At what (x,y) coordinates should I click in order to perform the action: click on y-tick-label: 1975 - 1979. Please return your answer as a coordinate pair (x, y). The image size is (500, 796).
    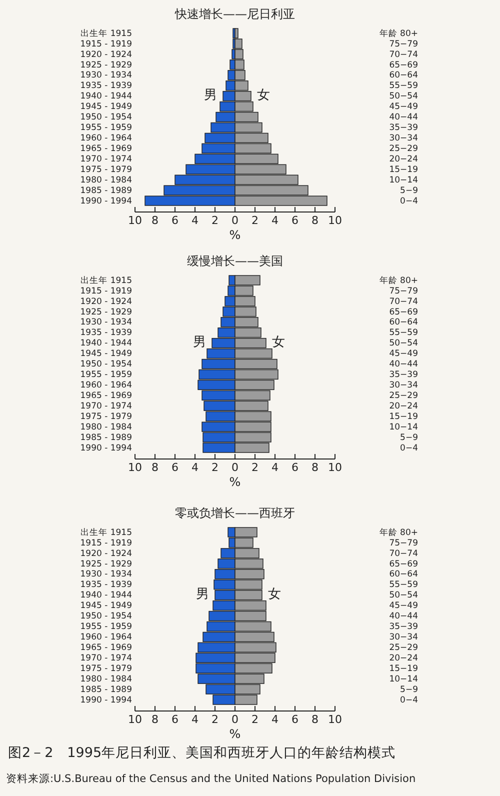
    Looking at the image, I should click on (106, 417).